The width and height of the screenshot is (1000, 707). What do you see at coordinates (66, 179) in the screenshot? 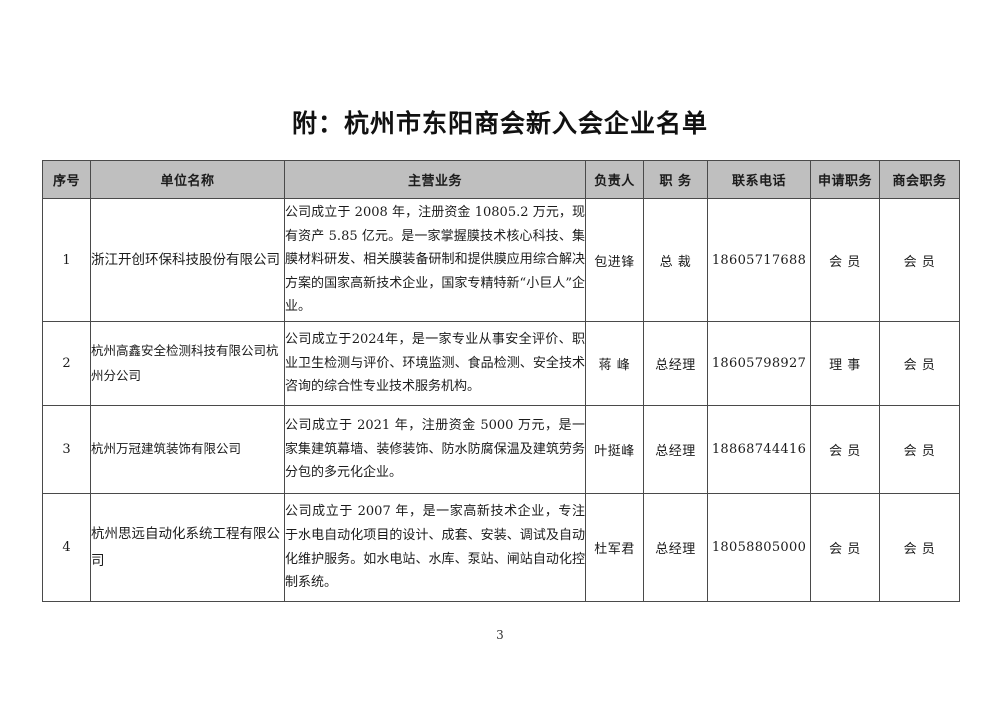
I see `column-header-index: 序号` at bounding box center [66, 179].